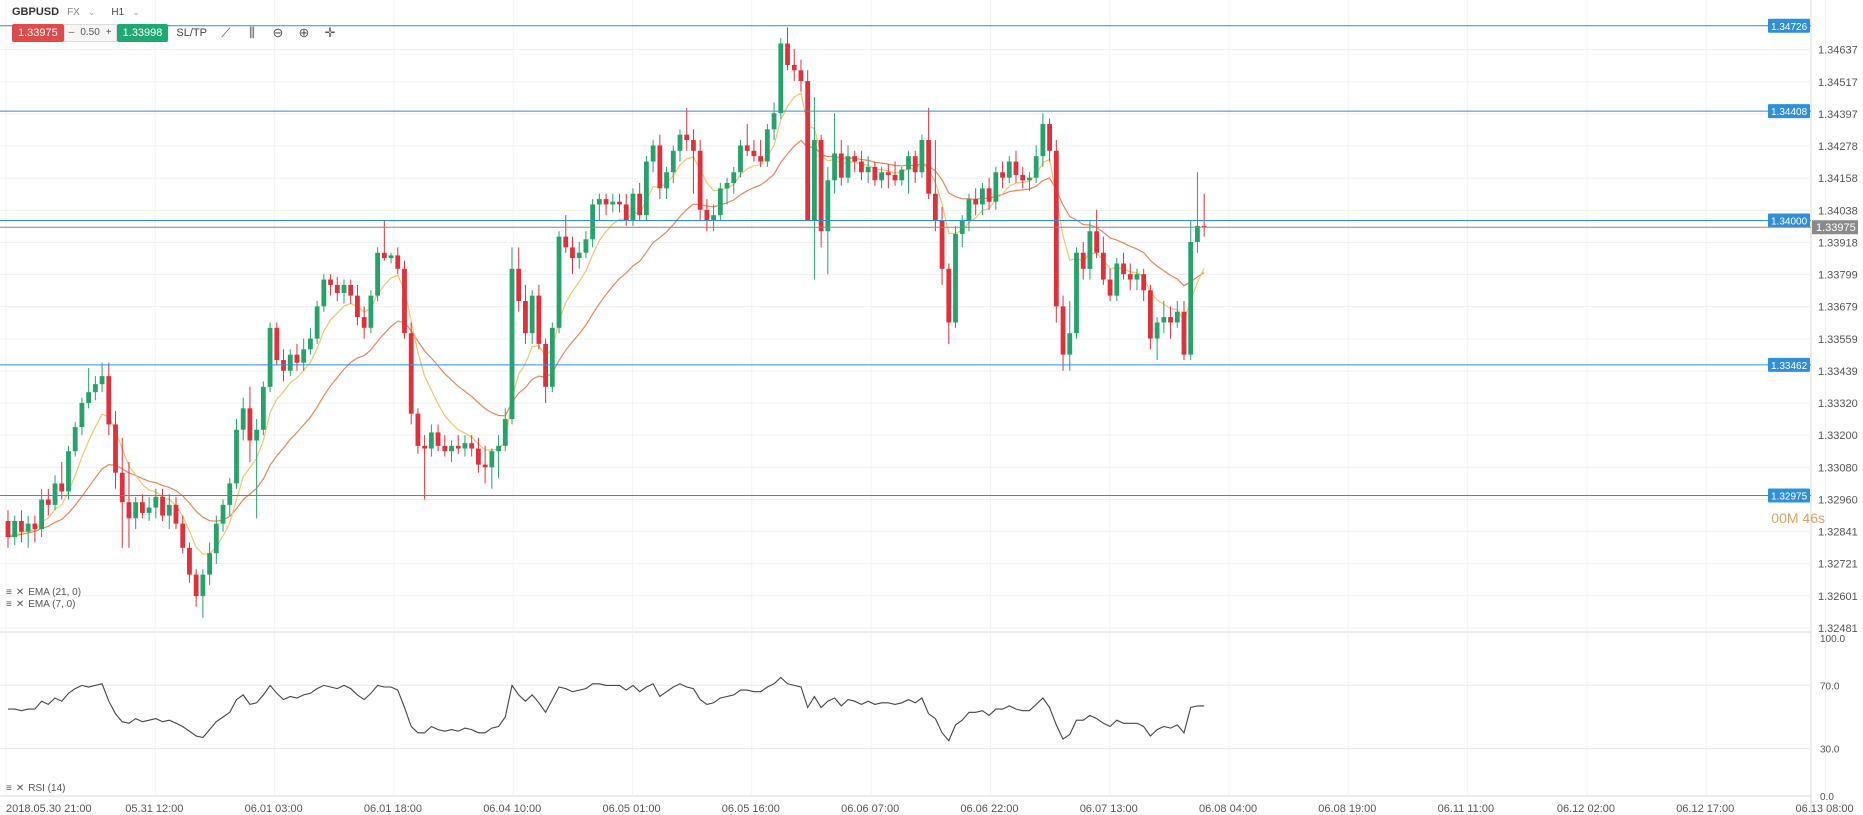 Image resolution: width=1863 pixels, height=815 pixels. What do you see at coordinates (142, 33) in the screenshot?
I see `buy-button: 1.33998` at bounding box center [142, 33].